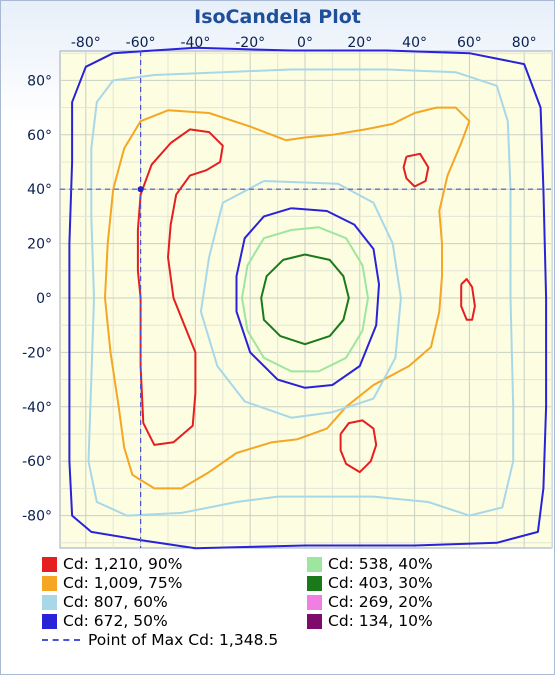 The image size is (555, 675). I want to click on legend-item: Cd: 807, 60%, so click(105, 602).